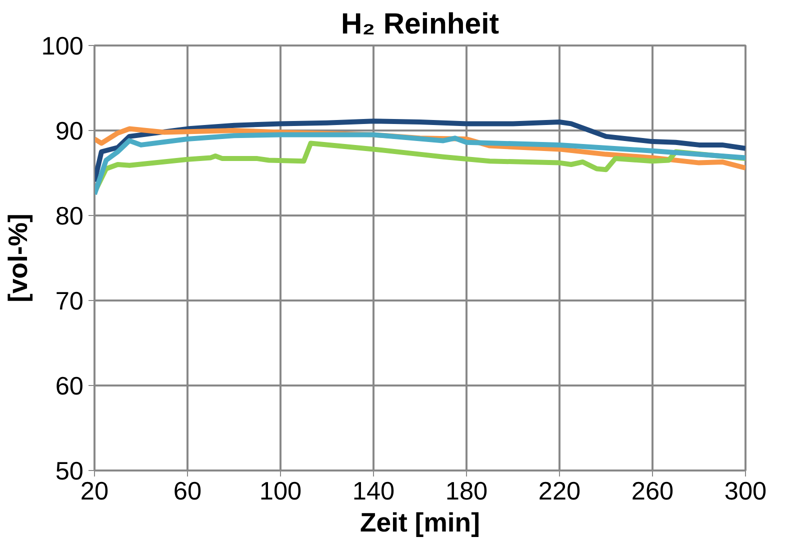 The height and width of the screenshot is (547, 798). I want to click on y-axis-title: [vol-%], so click(18, 258).